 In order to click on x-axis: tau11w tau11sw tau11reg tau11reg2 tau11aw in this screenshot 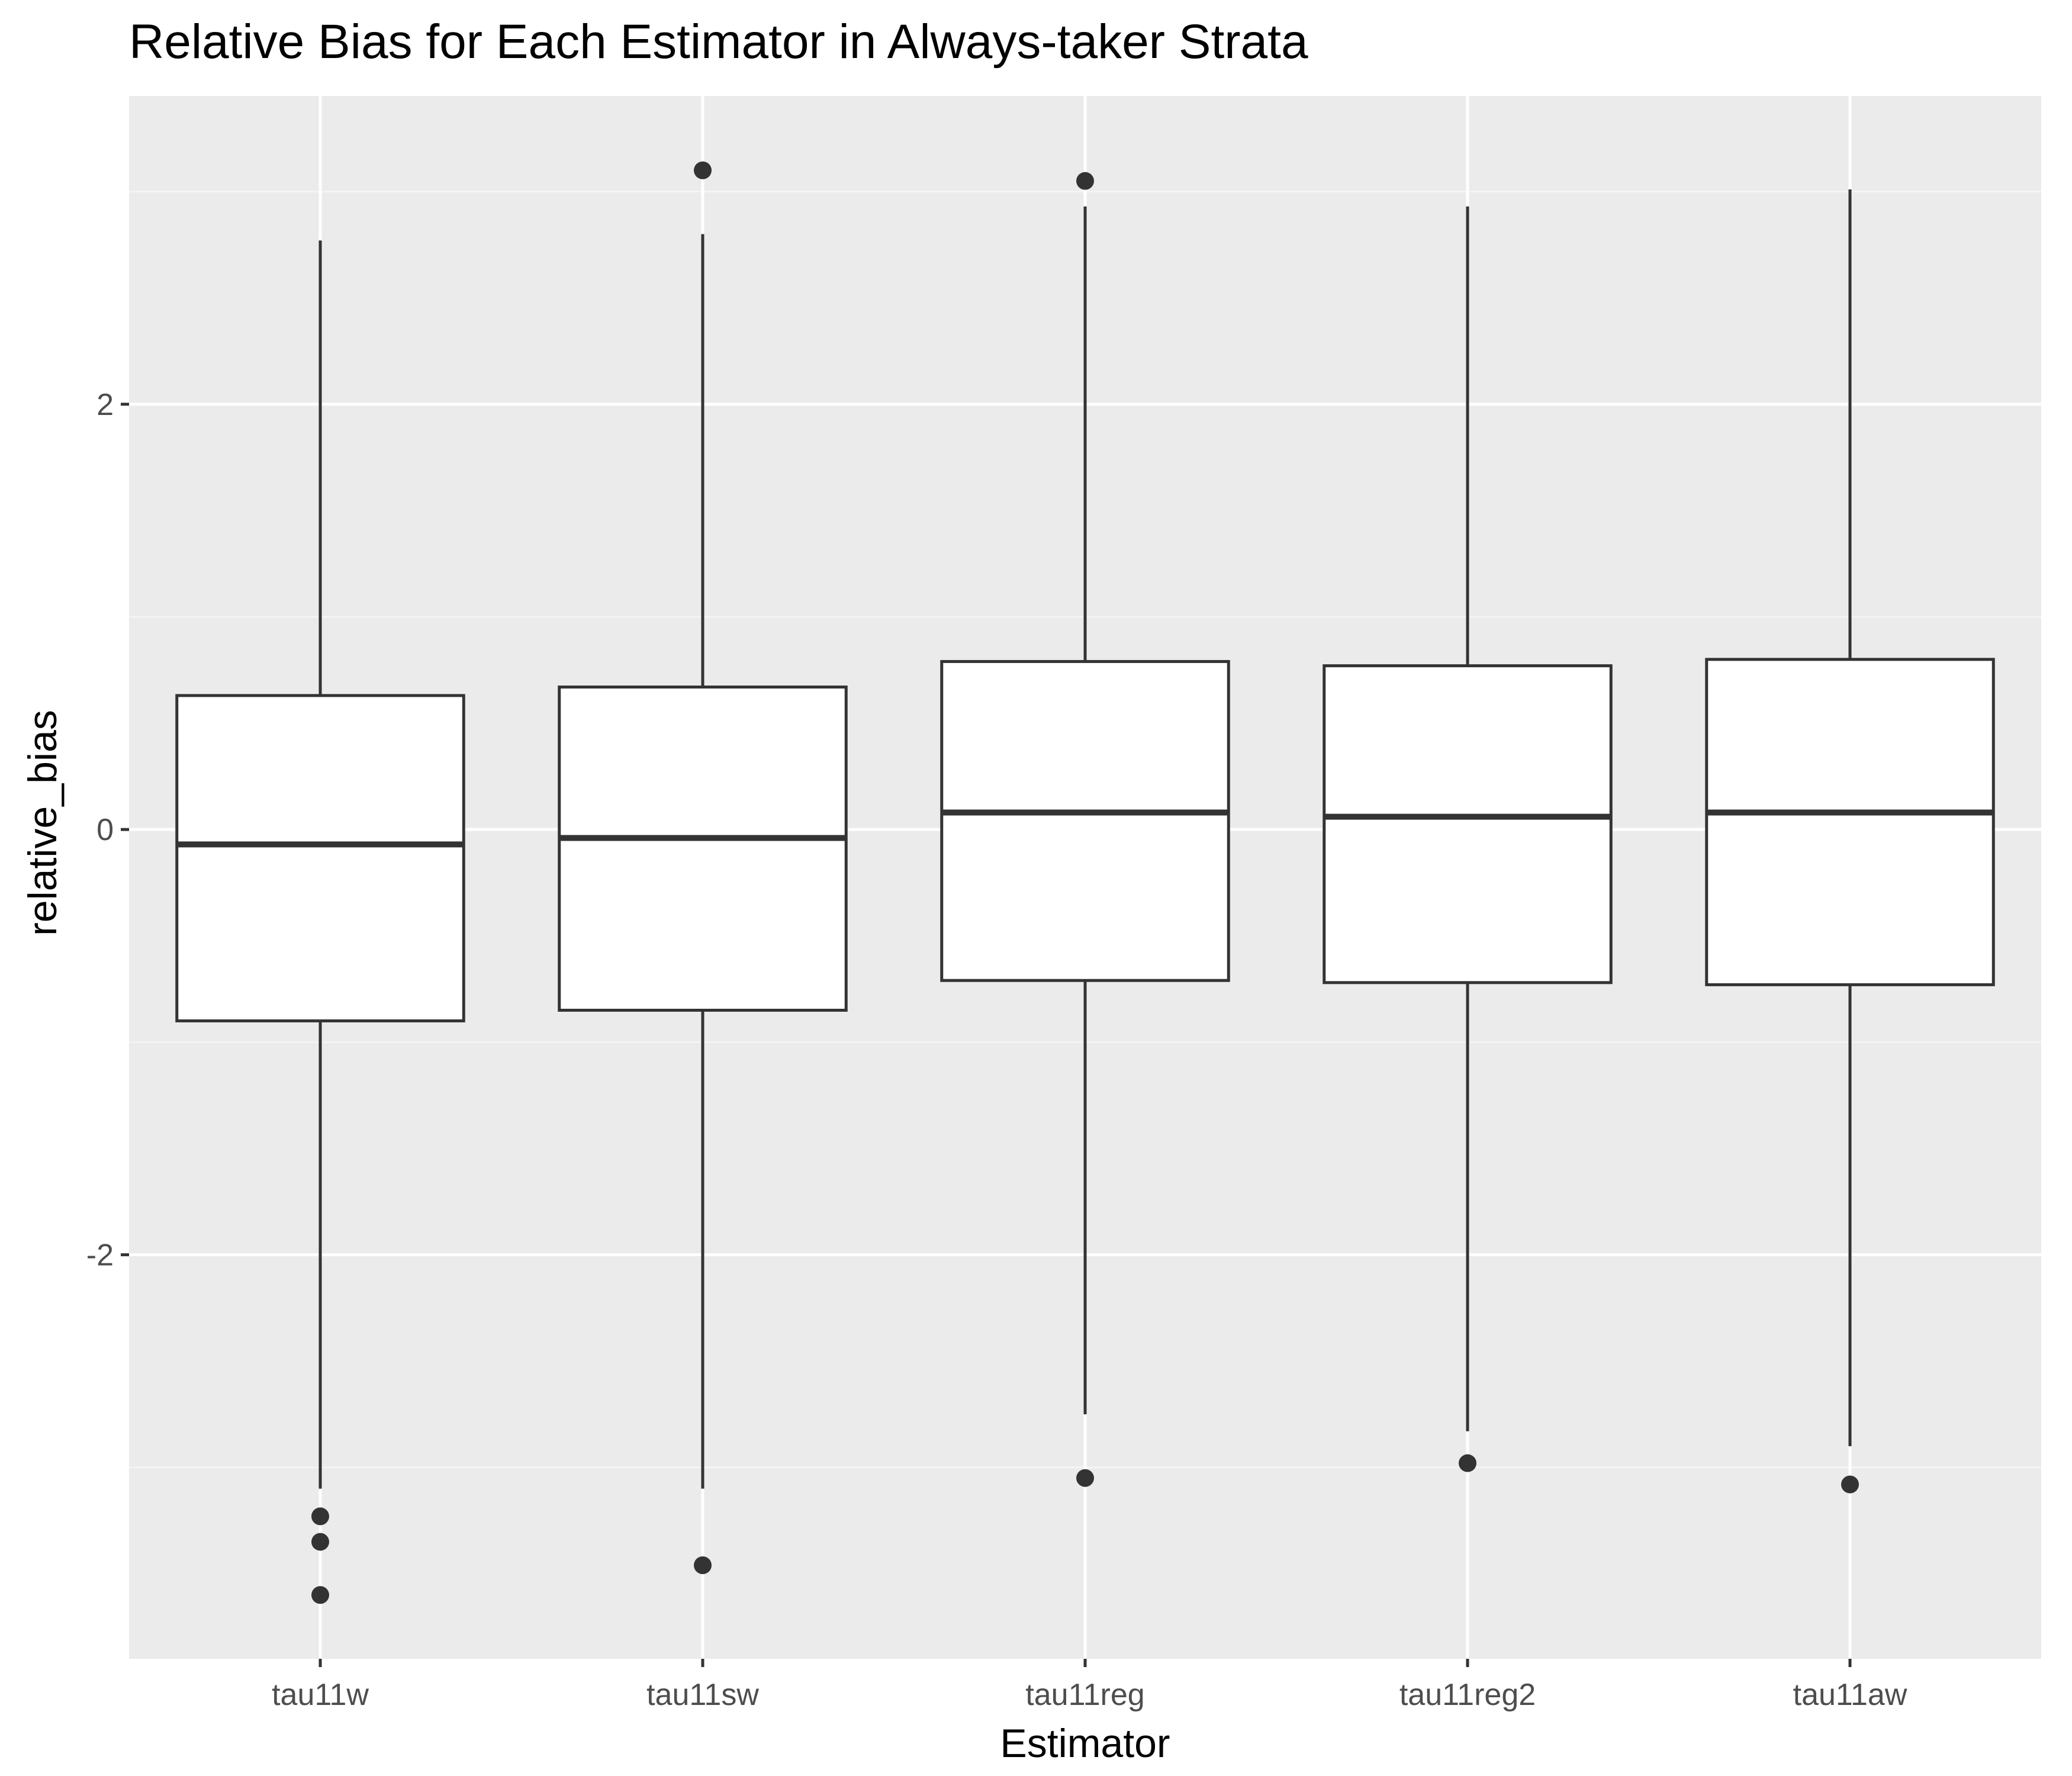, I will do `click(1089, 1685)`.